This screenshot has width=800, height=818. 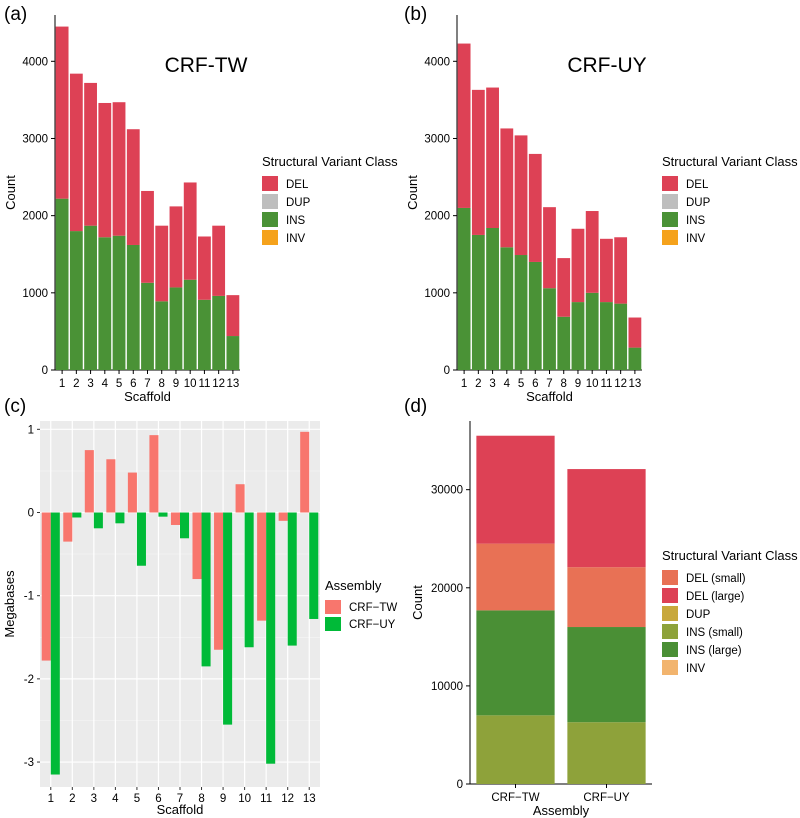 What do you see at coordinates (206, 65) in the screenshot?
I see `chart-title: CRF-TW` at bounding box center [206, 65].